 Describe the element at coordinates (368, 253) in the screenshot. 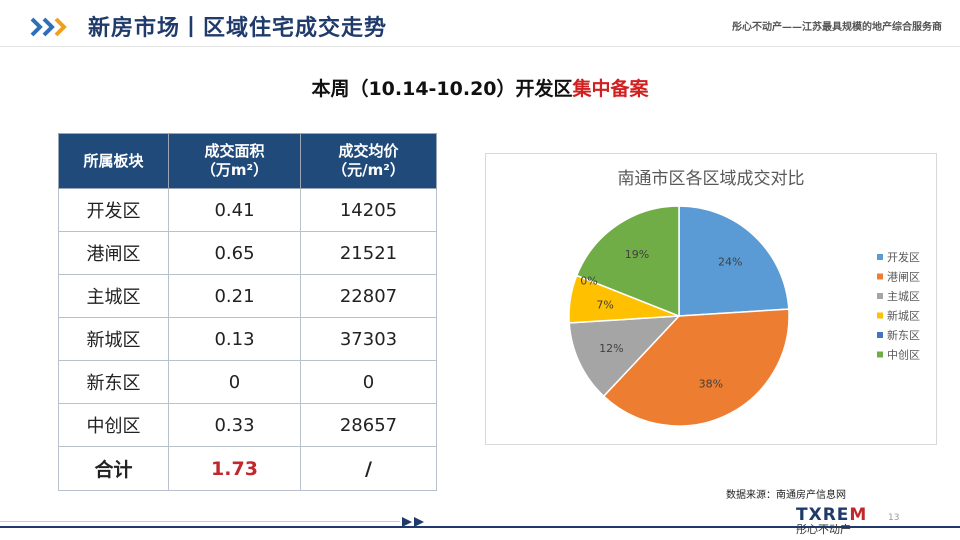

I see `cell-price: 21521` at that location.